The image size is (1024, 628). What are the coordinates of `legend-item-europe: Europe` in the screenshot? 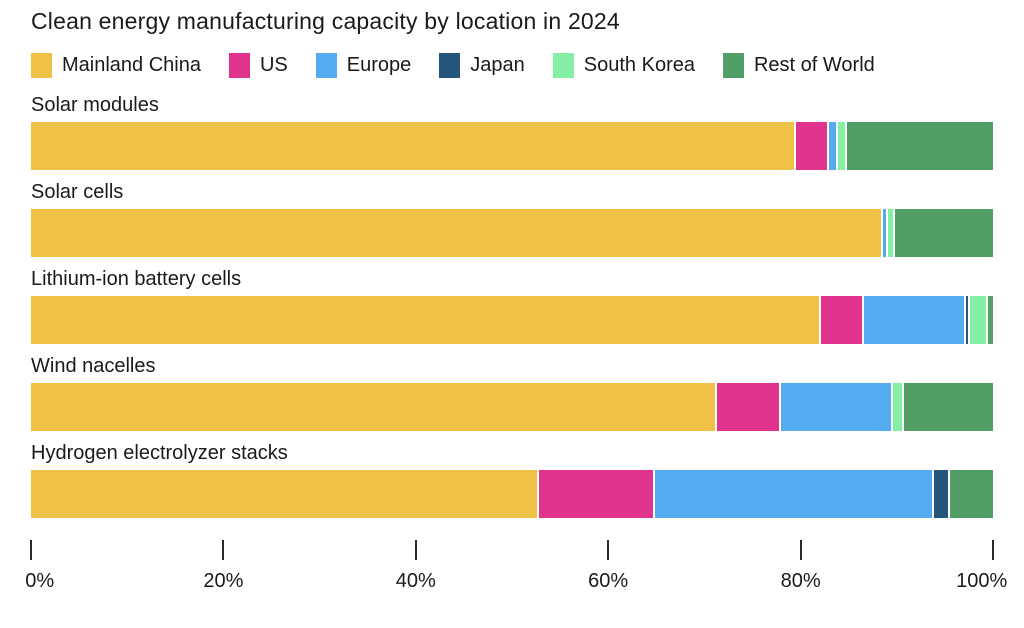 It's located at (363, 65).